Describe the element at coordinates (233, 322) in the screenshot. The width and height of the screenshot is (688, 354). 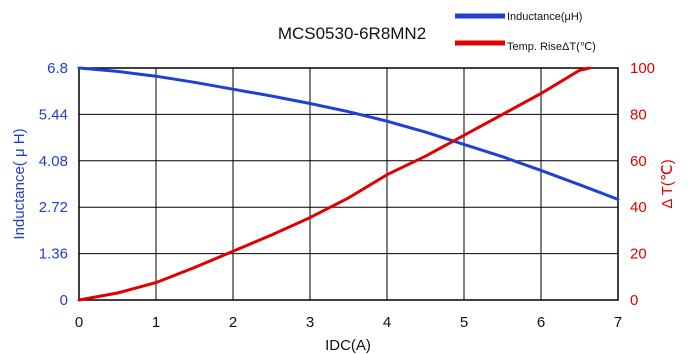
I see `x-tick-label: 2` at that location.